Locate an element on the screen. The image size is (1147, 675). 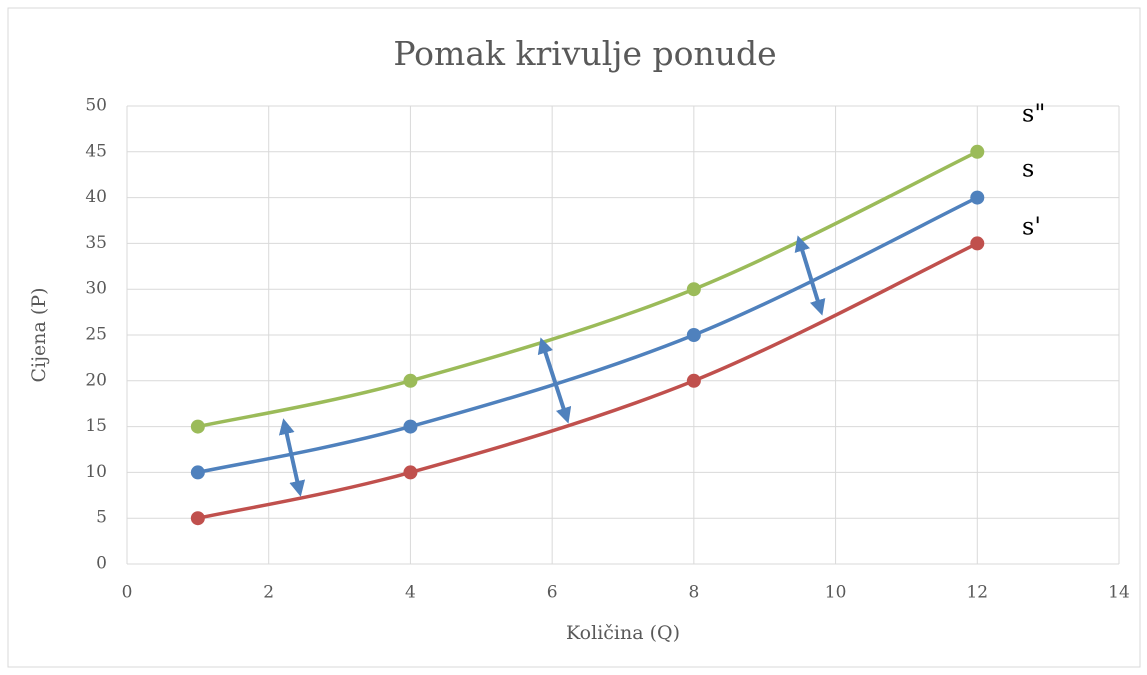
y-tick-label: 5 is located at coordinates (101, 518).